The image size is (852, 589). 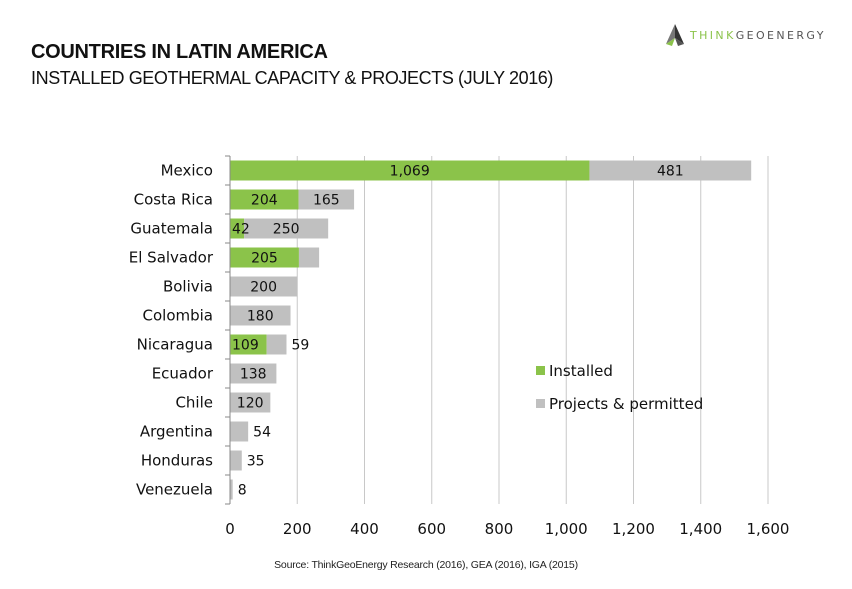 I want to click on logo-think: THINK, so click(x=713, y=35).